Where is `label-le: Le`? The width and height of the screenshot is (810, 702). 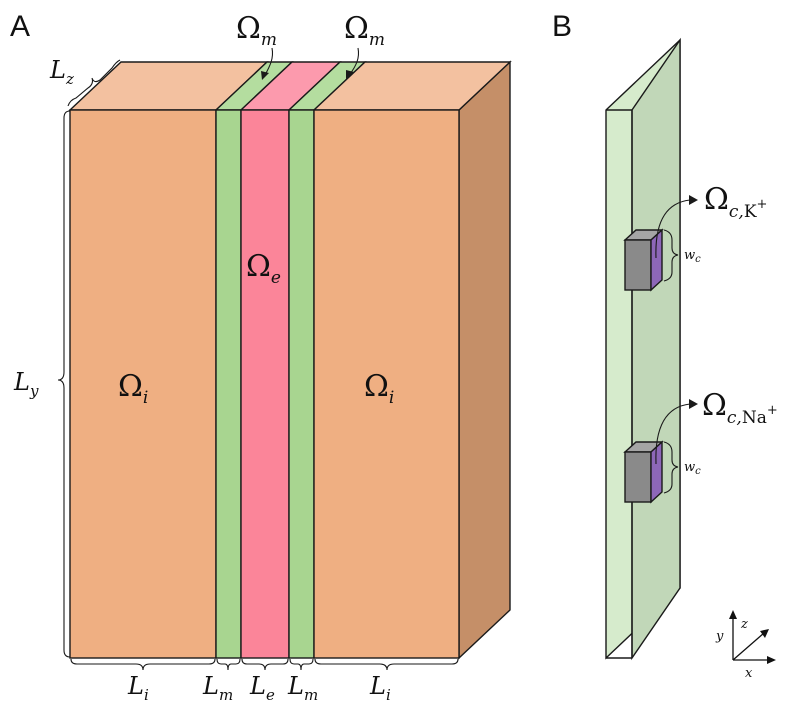 label-le: Le is located at coordinates (262, 687).